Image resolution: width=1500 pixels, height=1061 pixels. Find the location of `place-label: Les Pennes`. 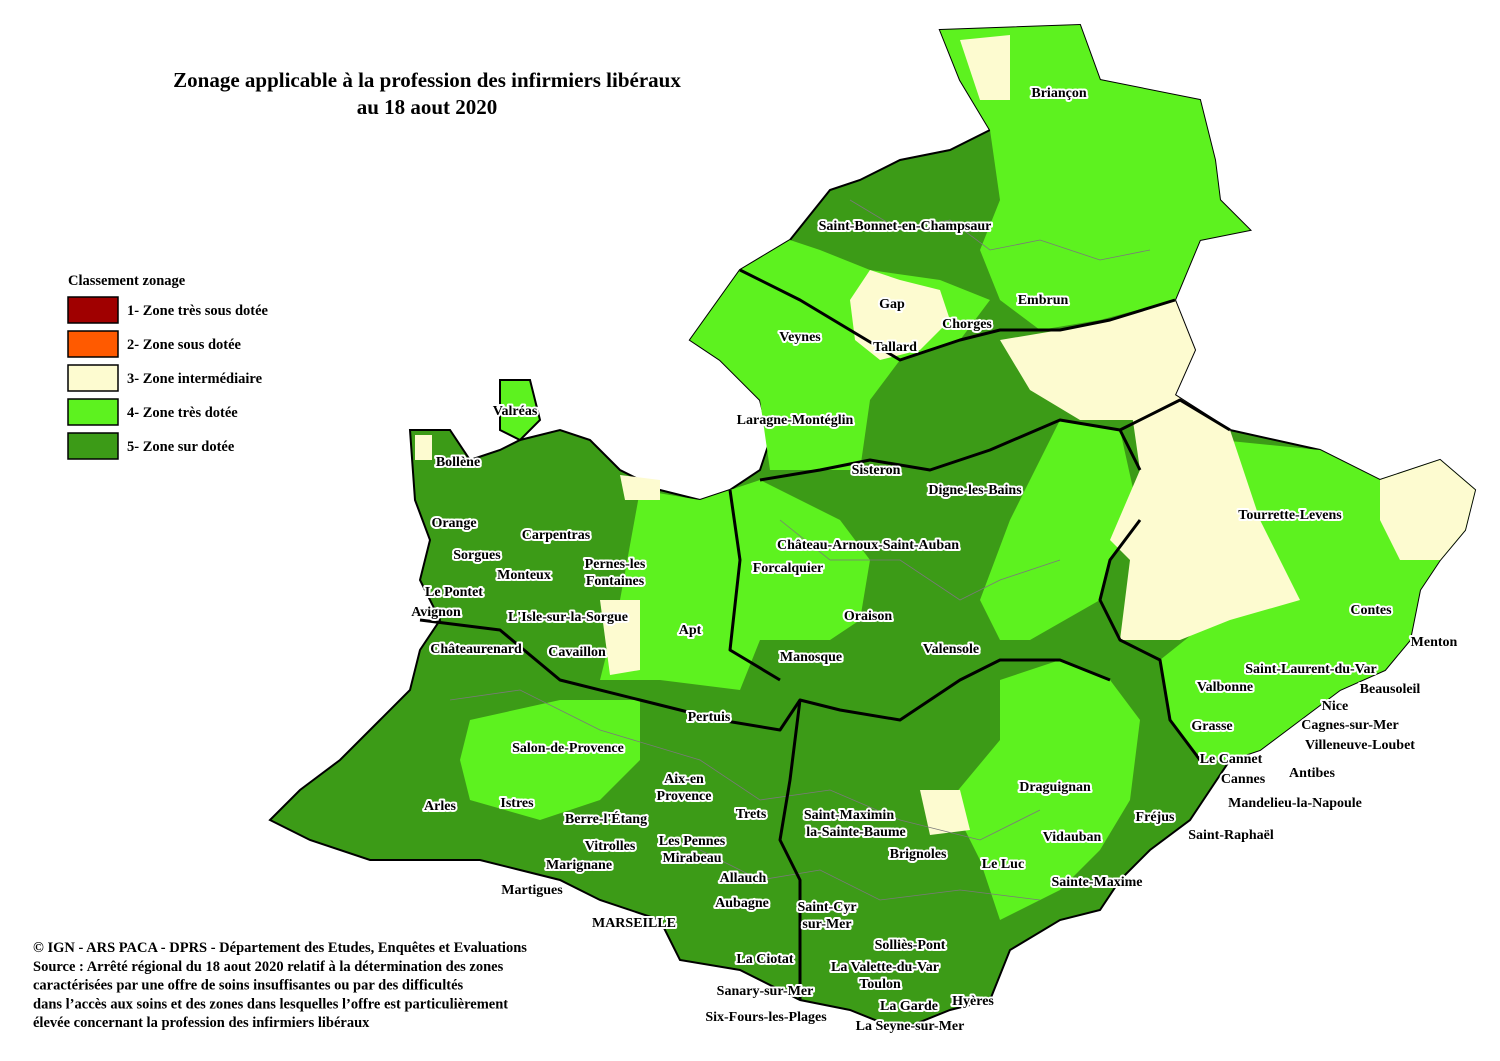

place-label: Les Pennes is located at coordinates (692, 841).